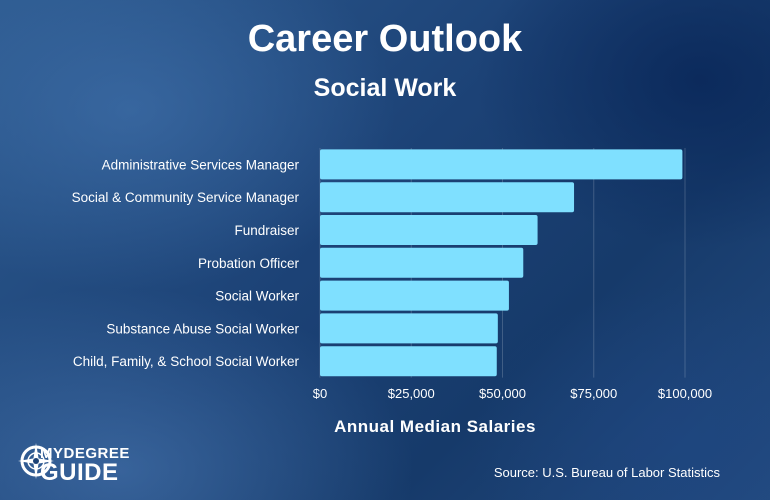 Image resolution: width=770 pixels, height=500 pixels. What do you see at coordinates (201, 164) in the screenshot?
I see `category-label: Administrative Services Manager` at bounding box center [201, 164].